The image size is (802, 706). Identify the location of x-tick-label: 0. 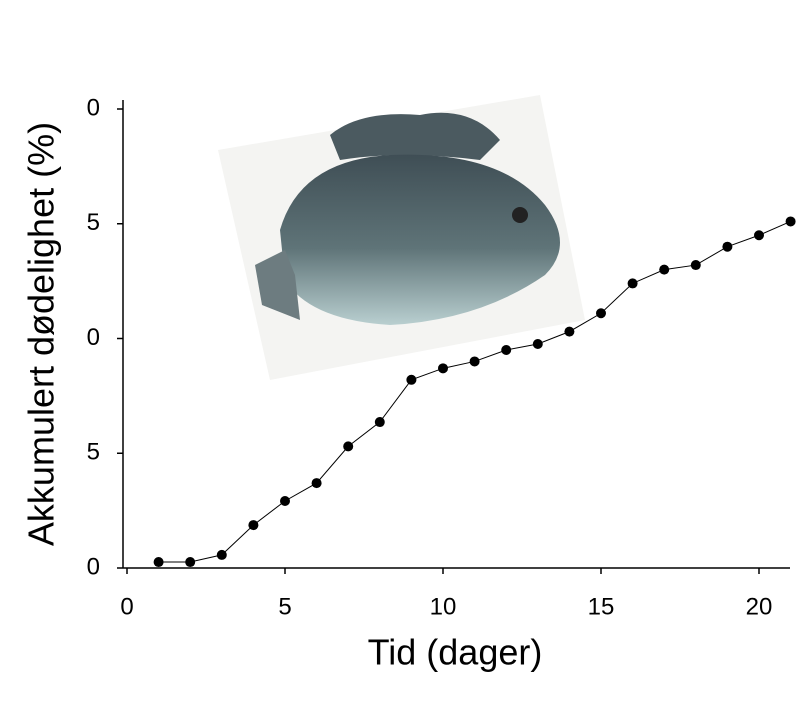
(126, 606).